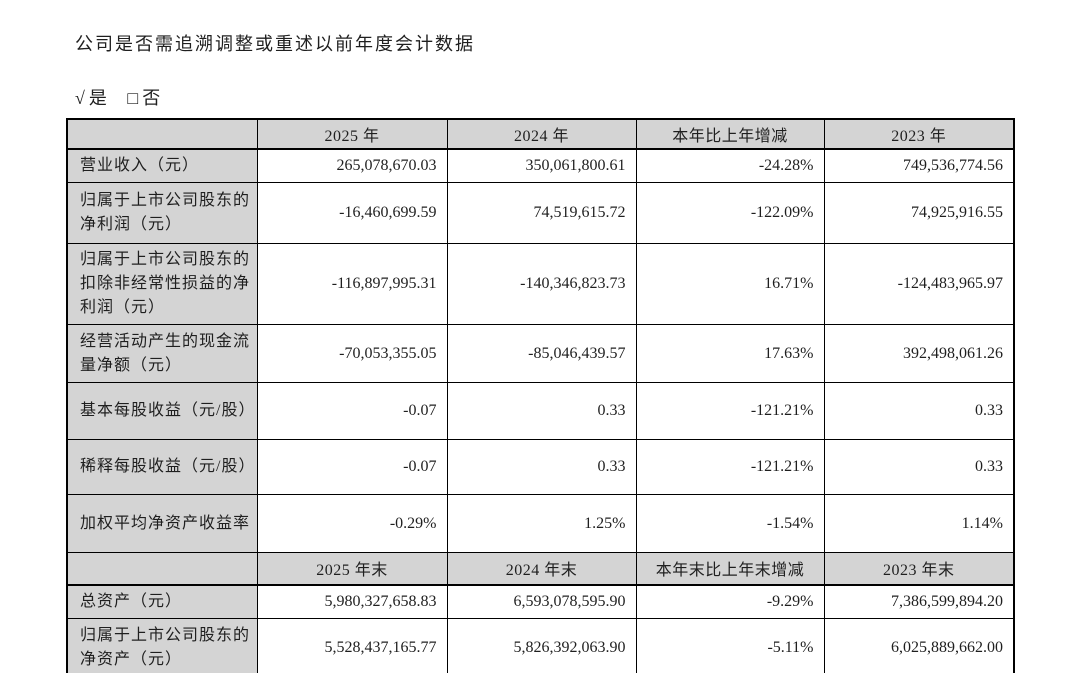 The height and width of the screenshot is (673, 1080). I want to click on value-cell: 1.25%, so click(541, 523).